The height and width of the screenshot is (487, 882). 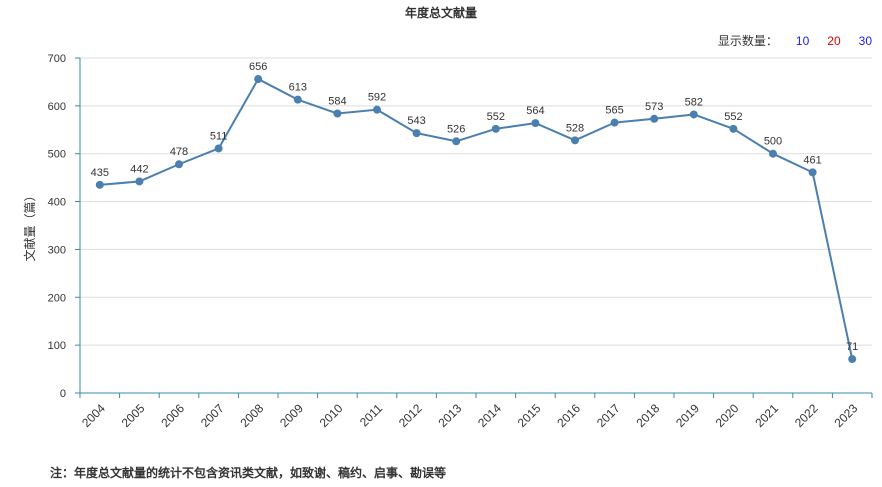 I want to click on x-tick-label: 2013, so click(x=450, y=415).